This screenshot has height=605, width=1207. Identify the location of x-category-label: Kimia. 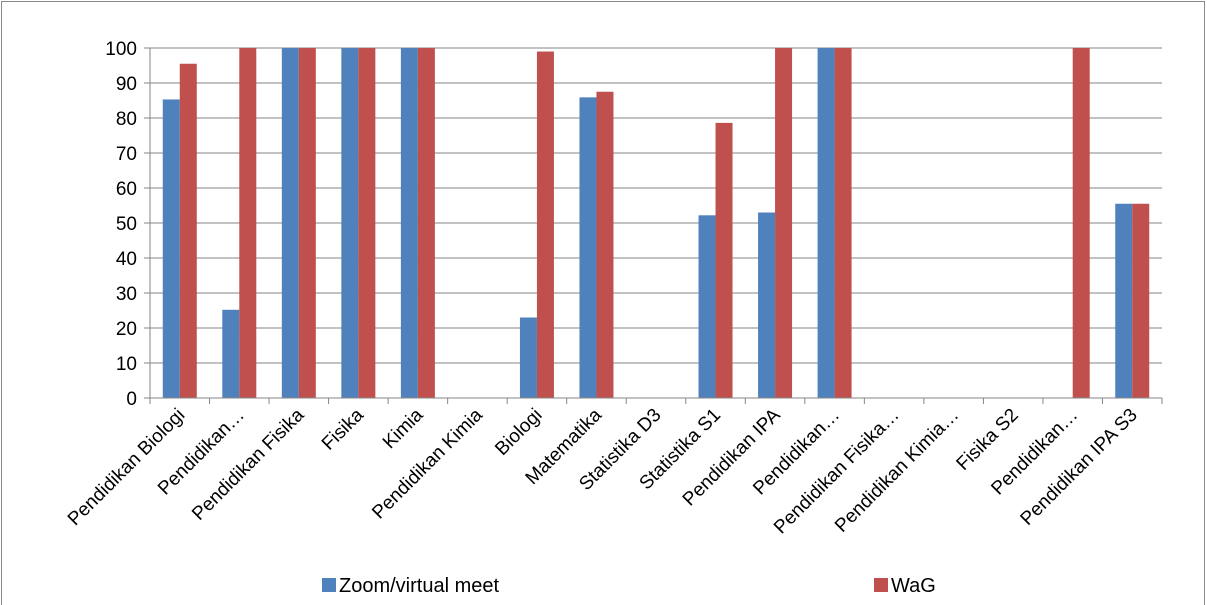
(403, 428).